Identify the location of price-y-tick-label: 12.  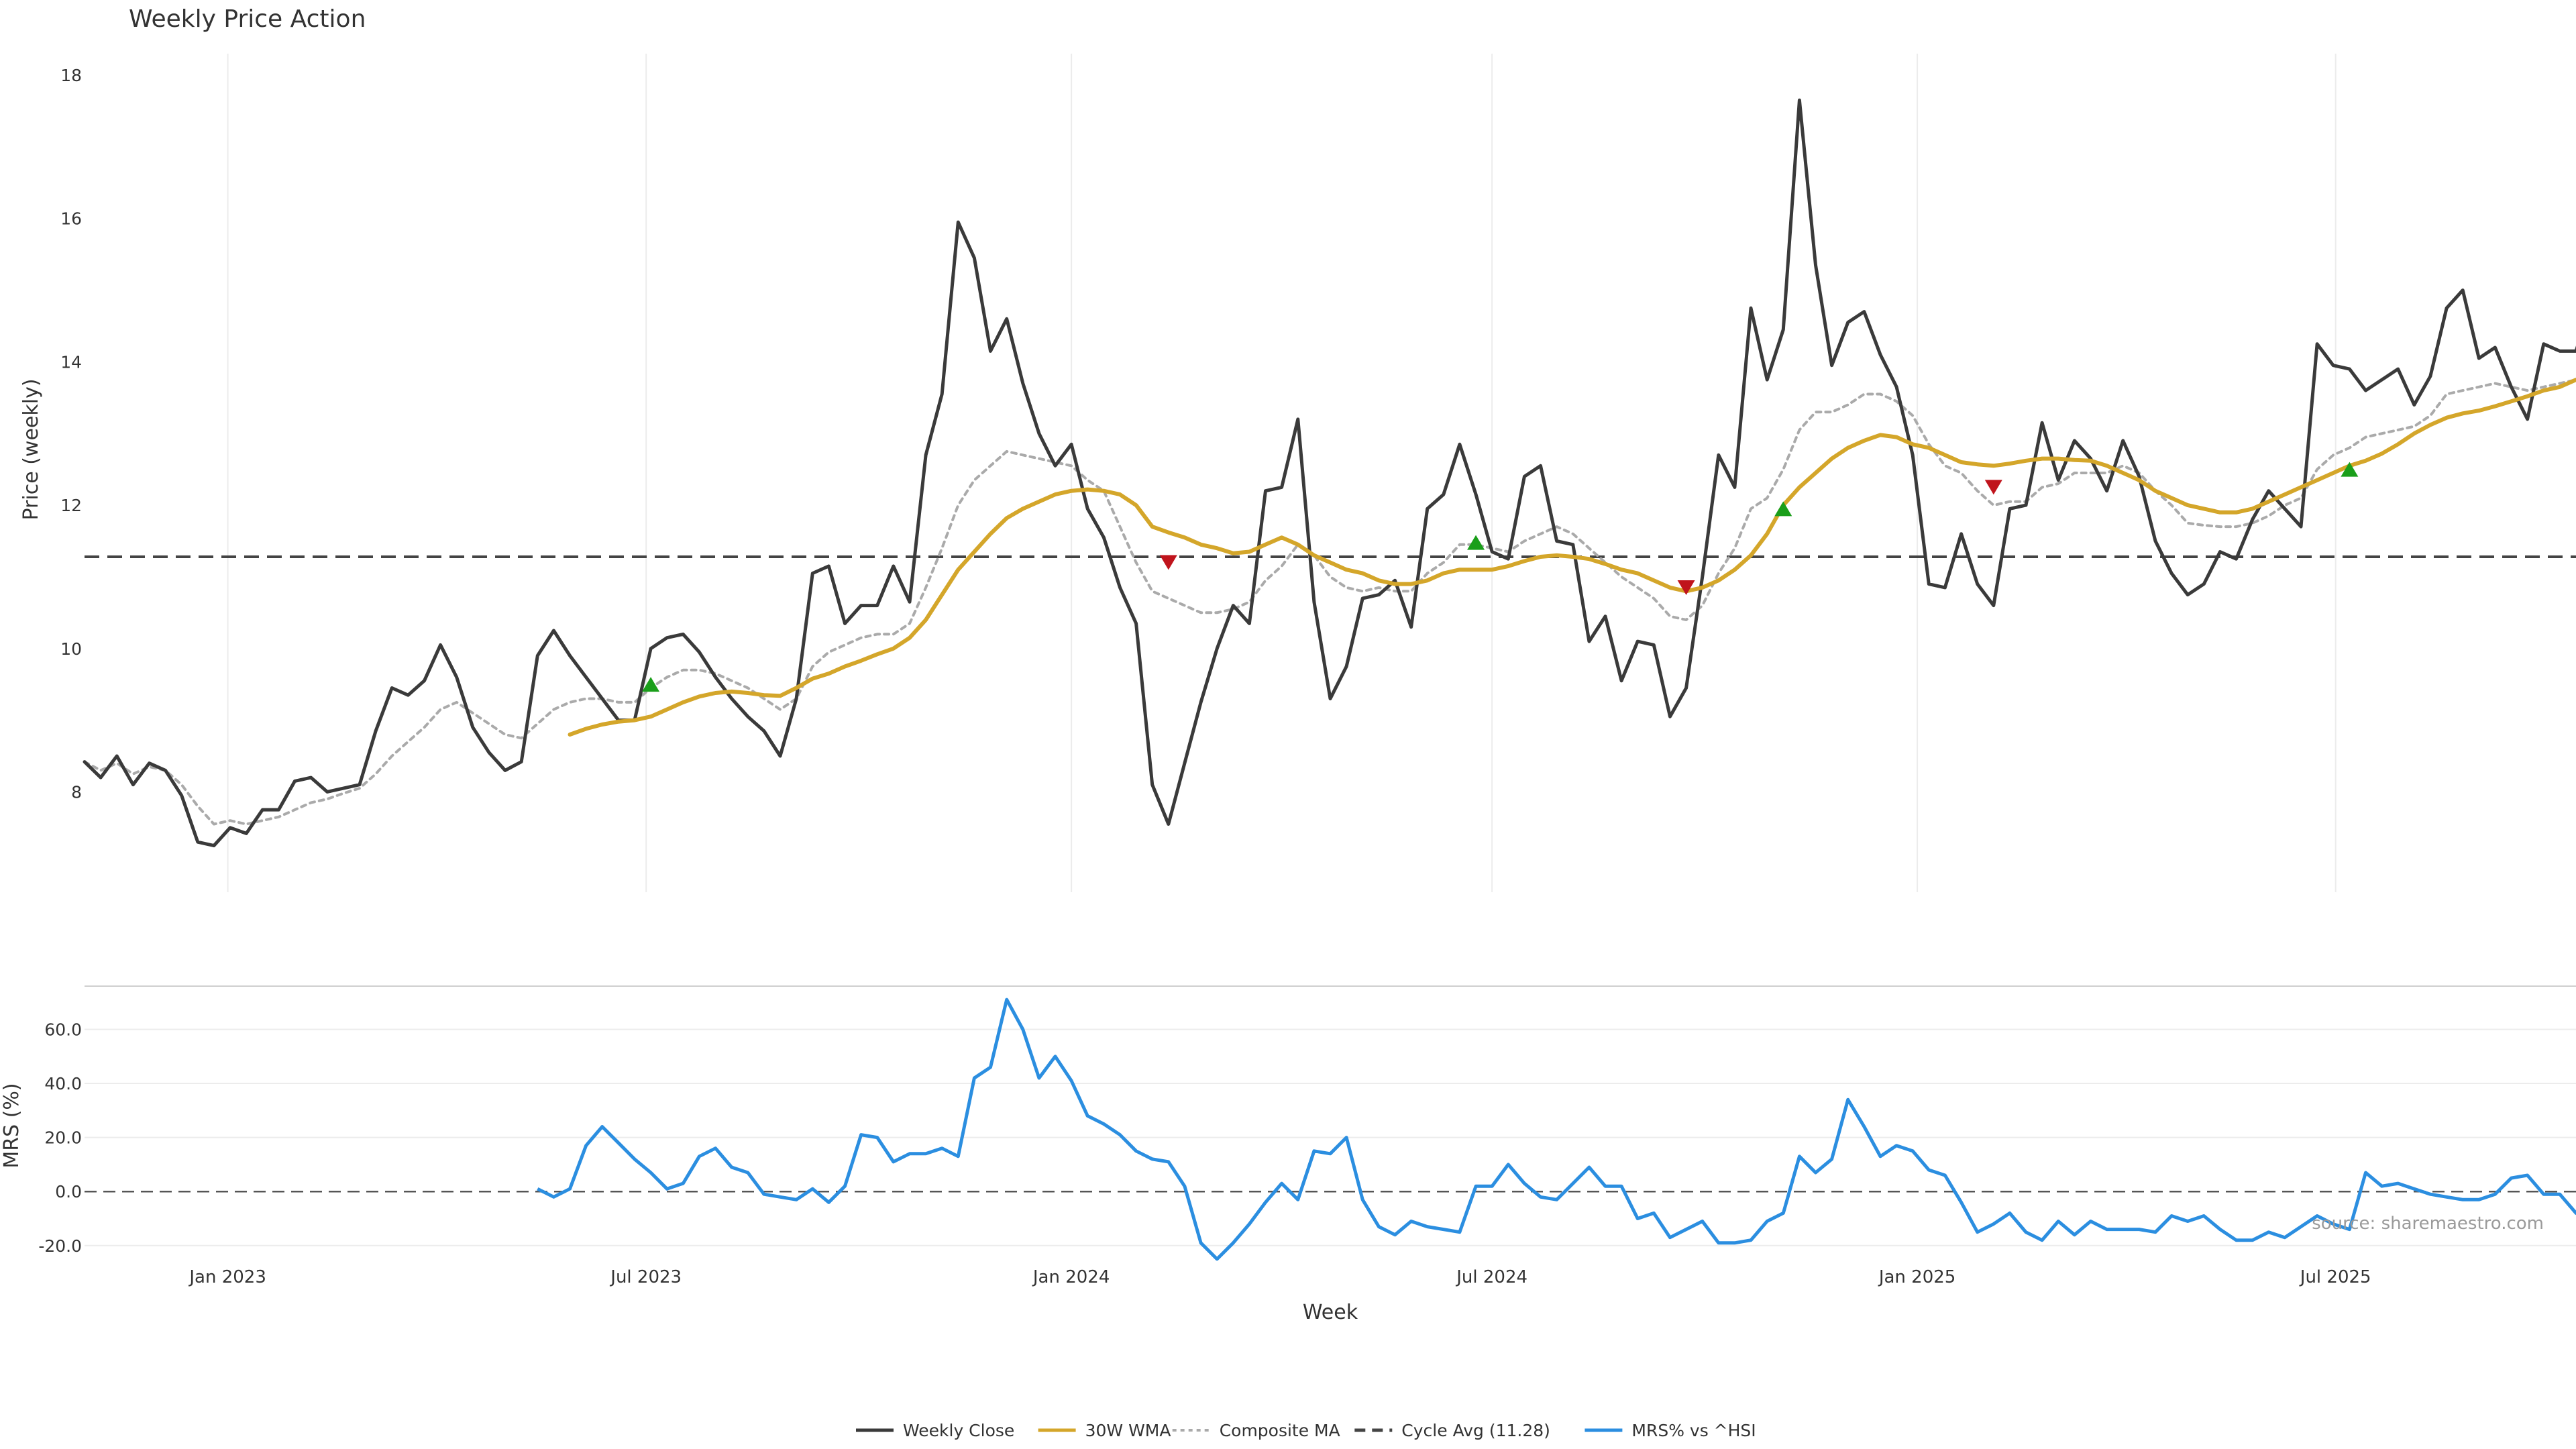
(71, 505).